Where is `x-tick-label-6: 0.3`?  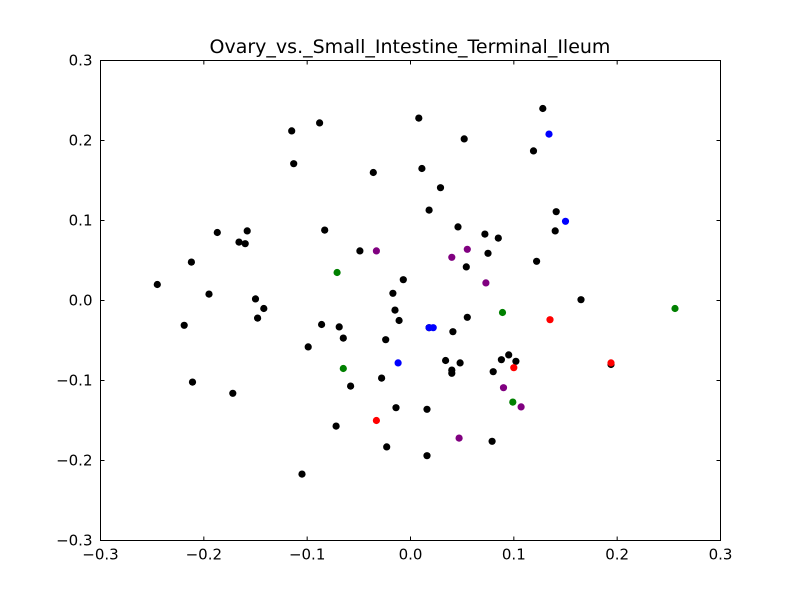
x-tick-label-6: 0.3 is located at coordinates (721, 555).